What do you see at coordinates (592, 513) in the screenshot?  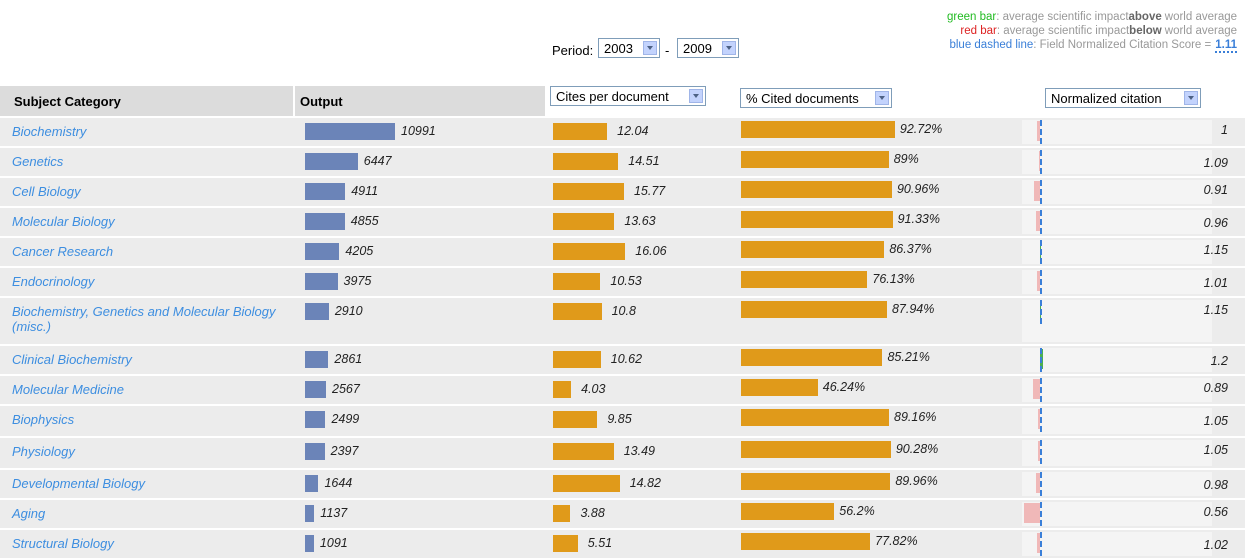 I see `cites-value: 3.88` at bounding box center [592, 513].